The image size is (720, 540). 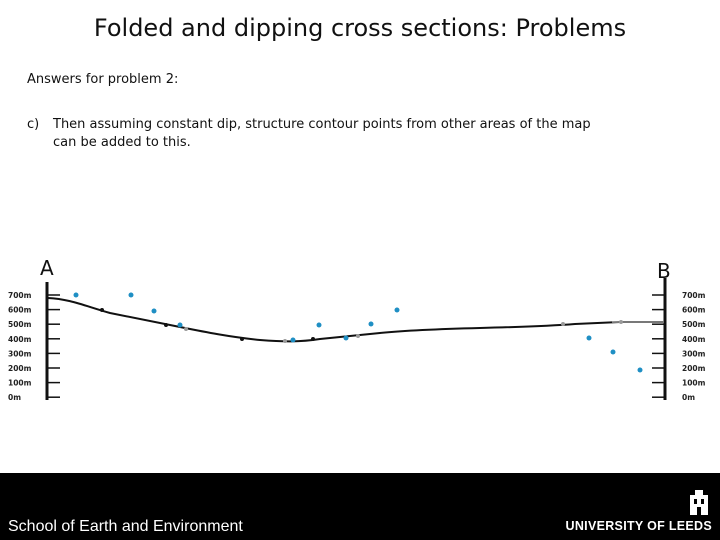 I want to click on topographic-profile-line, so click(x=355, y=320).